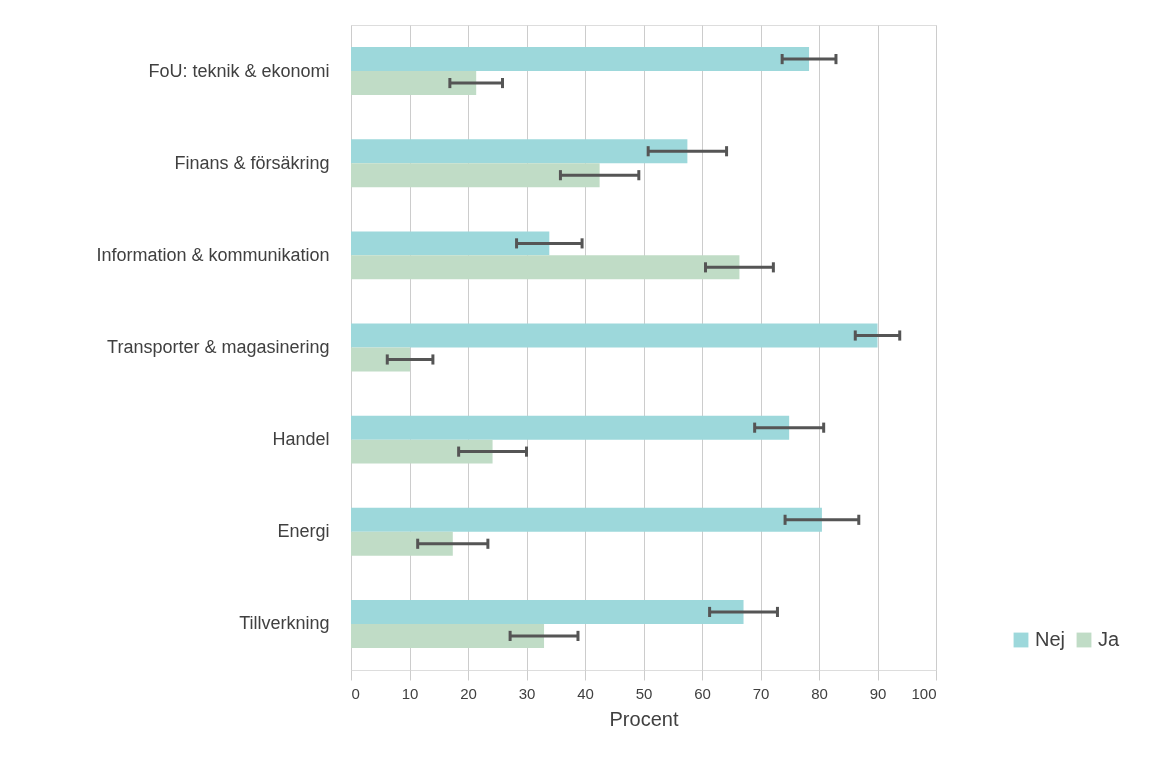 The image size is (1176, 780). What do you see at coordinates (1050, 639) in the screenshot?
I see `legend-label: Nej` at bounding box center [1050, 639].